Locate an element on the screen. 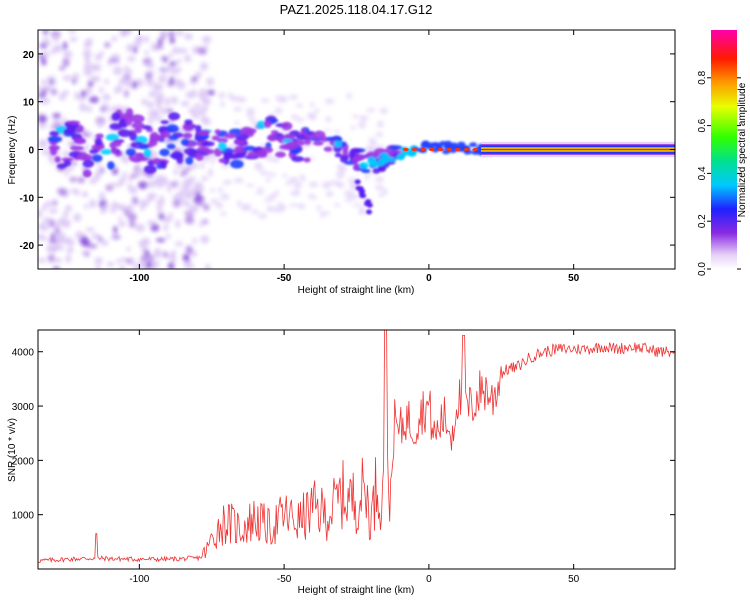  colorbar-label: Normalized spectral amplitude is located at coordinates (742, 149).